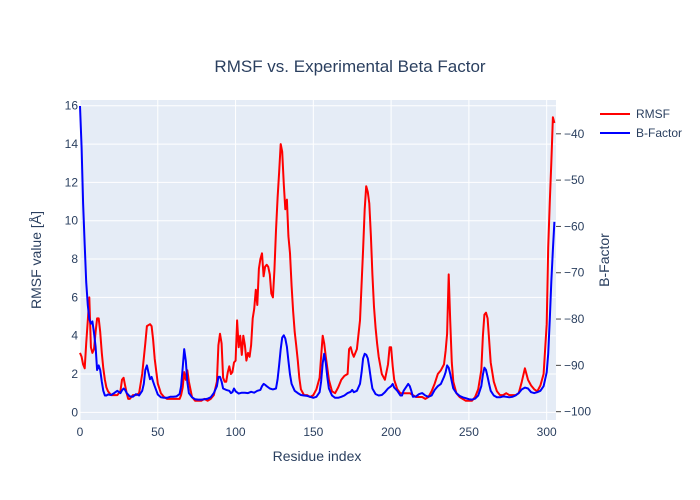  I want to click on legend-label-b-factor: B-Factor, so click(659, 133).